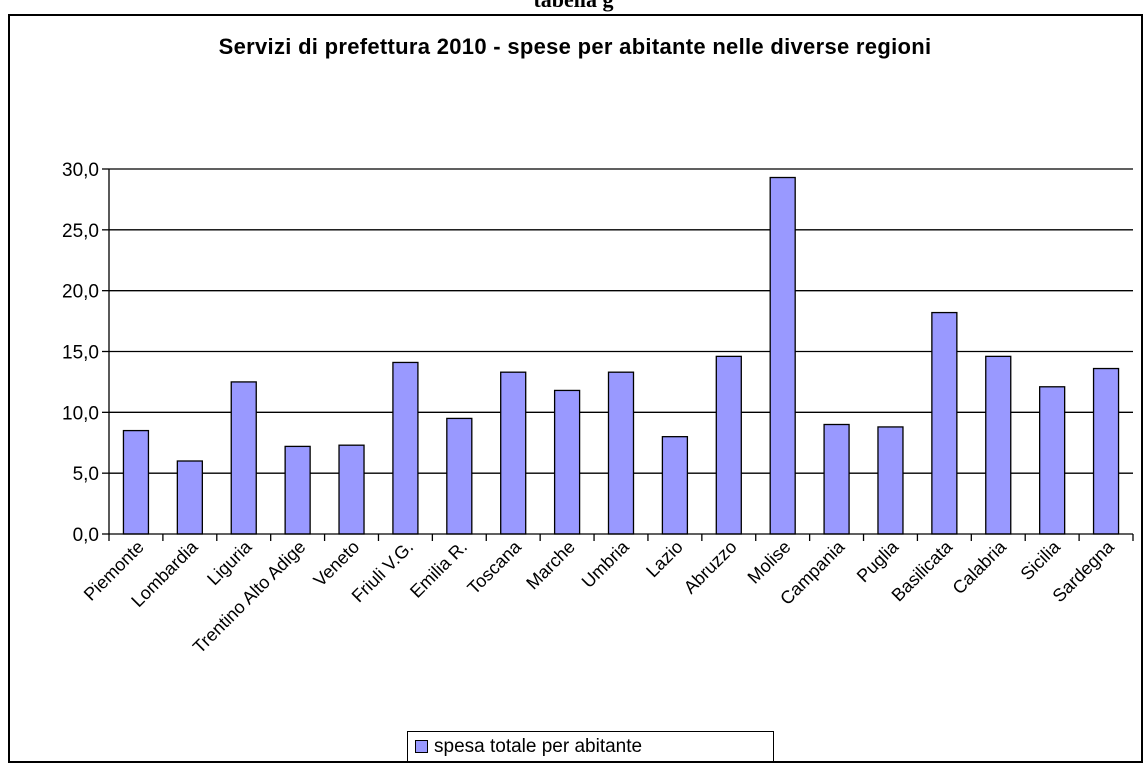  I want to click on chart-legend: spesa totale per abitante, so click(590, 746).